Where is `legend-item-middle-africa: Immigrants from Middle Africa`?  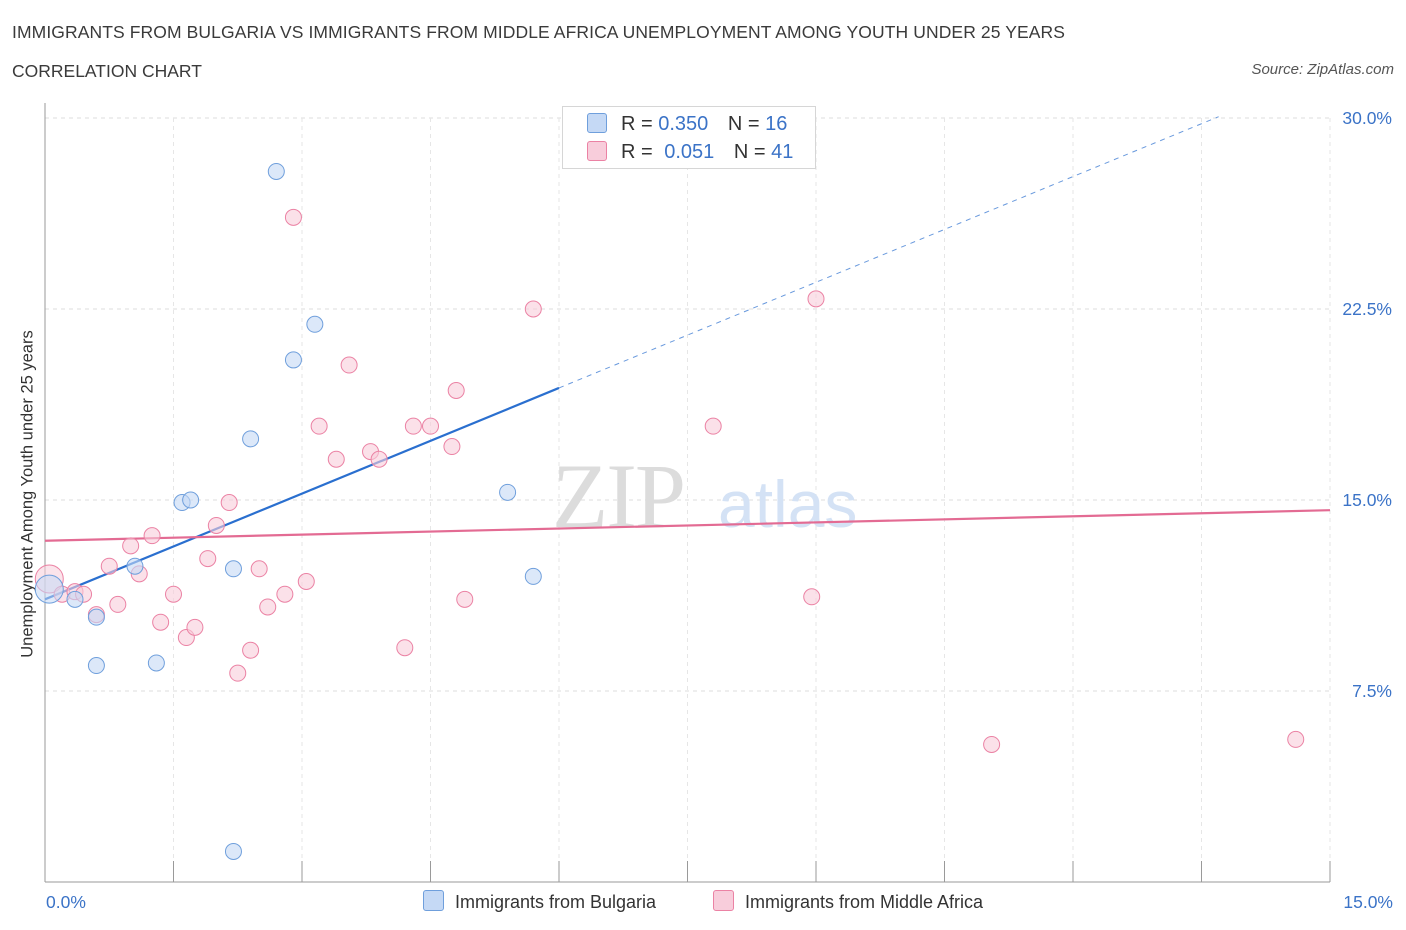 legend-item-middle-africa: Immigrants from Middle Africa is located at coordinates (848, 901).